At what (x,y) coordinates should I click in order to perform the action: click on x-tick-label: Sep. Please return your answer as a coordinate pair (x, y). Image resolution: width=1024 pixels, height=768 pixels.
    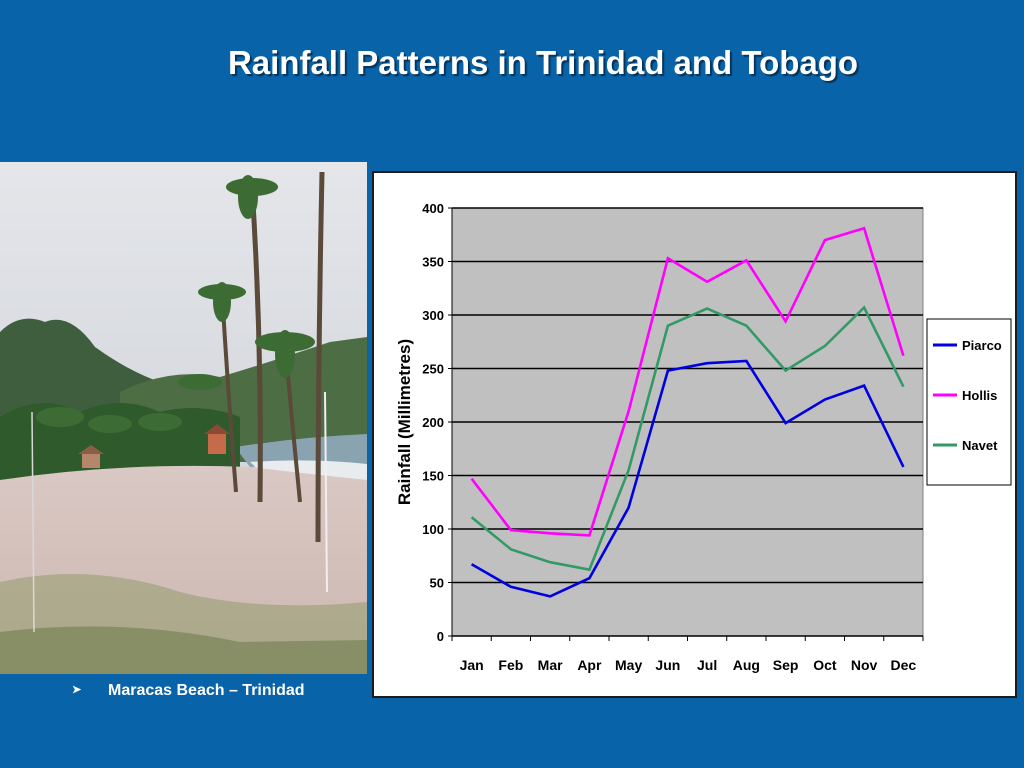
    Looking at the image, I should click on (786, 665).